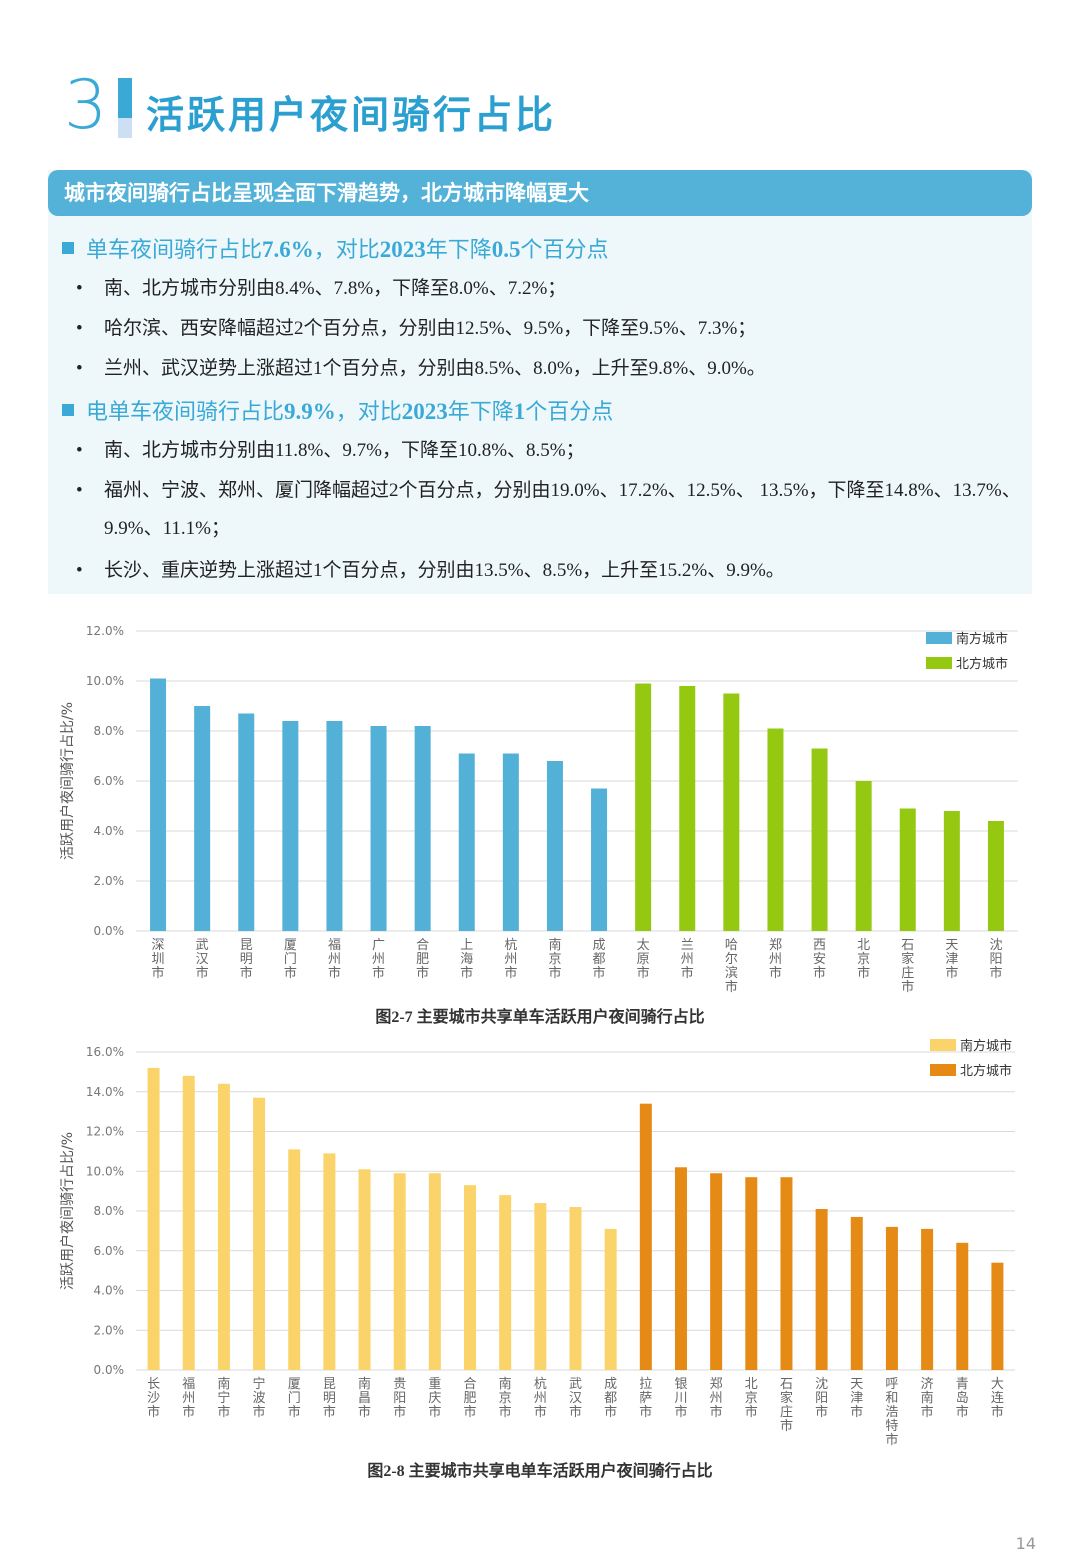 The height and width of the screenshot is (1560, 1080). What do you see at coordinates (321, 288) in the screenshot?
I see `bullet-item: • 南、北方城市分别由8.4%、7.8%，下降至8.0%、7.2%；` at bounding box center [321, 288].